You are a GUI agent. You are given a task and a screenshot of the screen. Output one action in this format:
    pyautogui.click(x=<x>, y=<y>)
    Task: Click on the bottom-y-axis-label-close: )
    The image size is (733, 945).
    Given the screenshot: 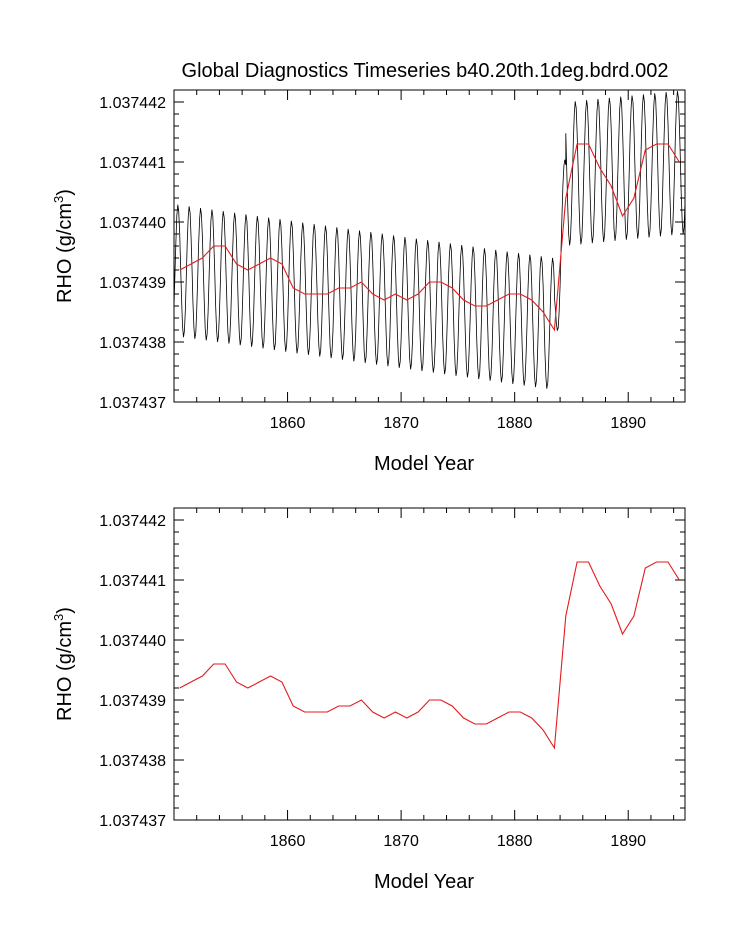 What is the action you would take?
    pyautogui.click(x=65, y=610)
    